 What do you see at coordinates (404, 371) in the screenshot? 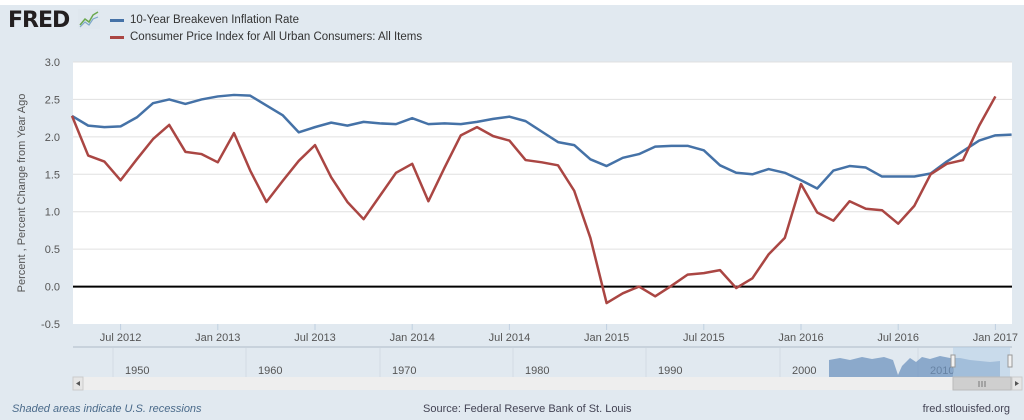
I see `navigator-decade-label: 1970` at bounding box center [404, 371].